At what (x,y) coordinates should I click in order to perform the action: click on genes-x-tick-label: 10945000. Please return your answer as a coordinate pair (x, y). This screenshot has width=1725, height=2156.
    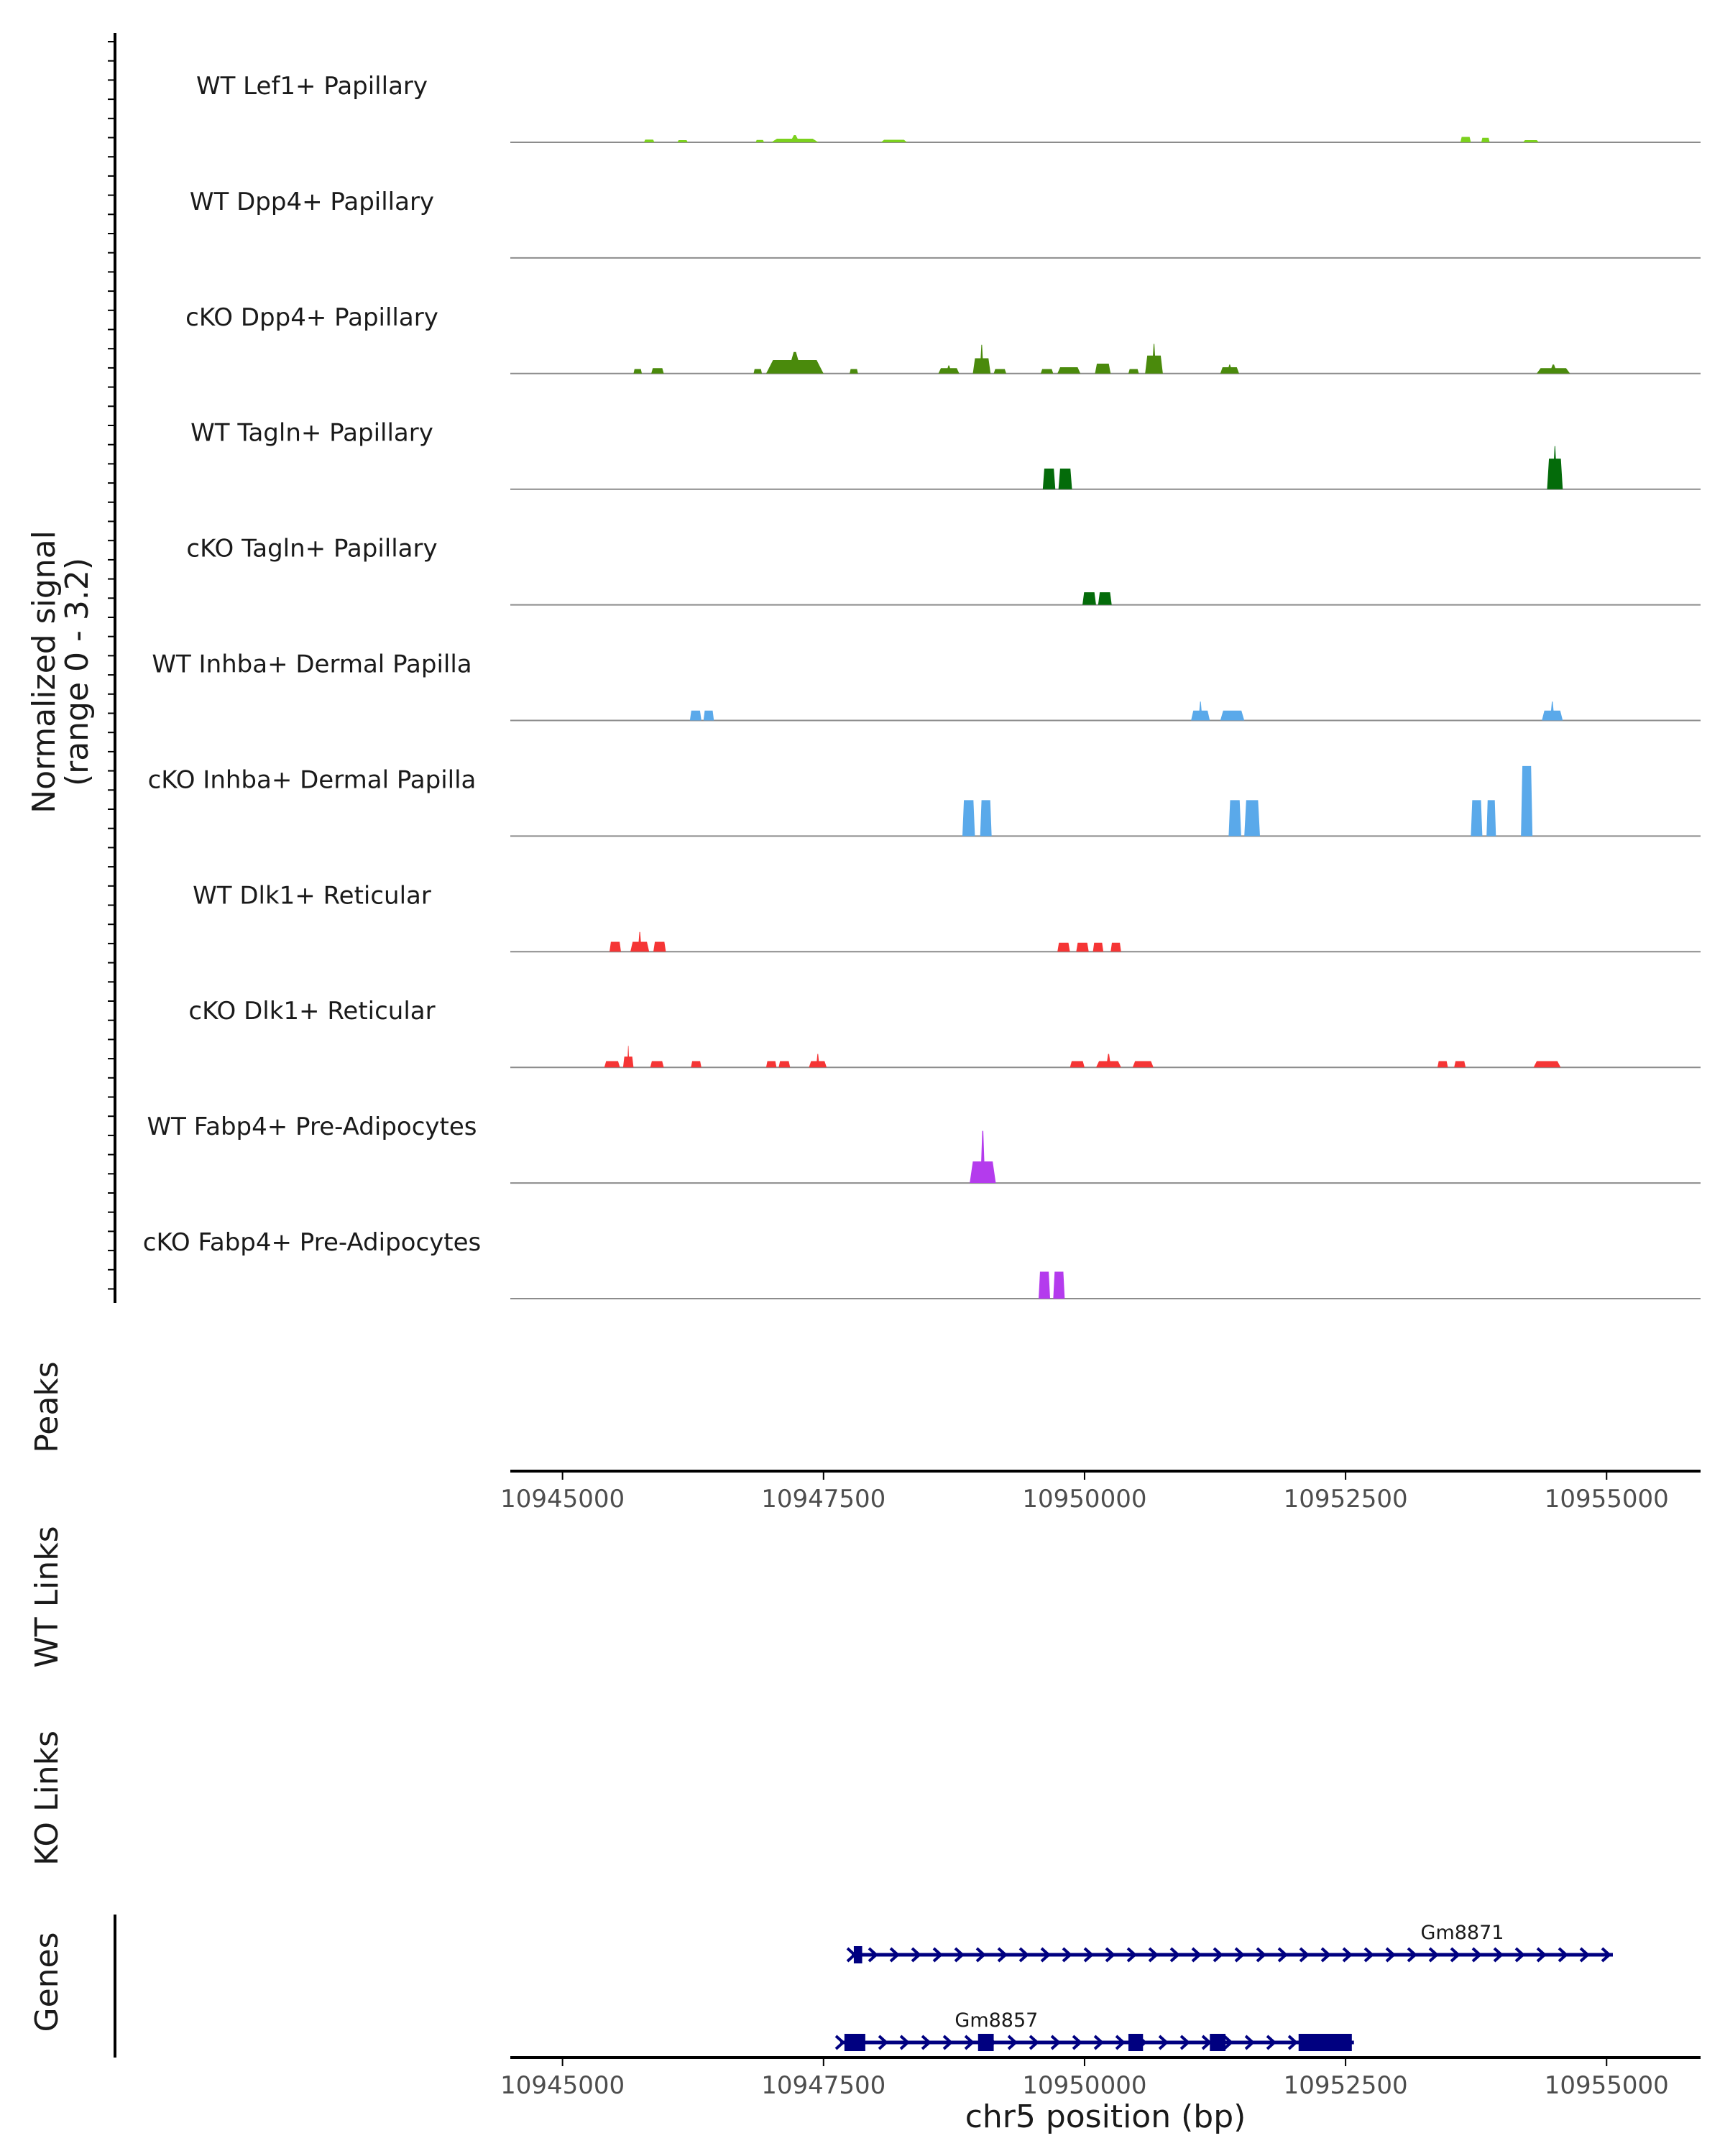
    Looking at the image, I should click on (562, 2085).